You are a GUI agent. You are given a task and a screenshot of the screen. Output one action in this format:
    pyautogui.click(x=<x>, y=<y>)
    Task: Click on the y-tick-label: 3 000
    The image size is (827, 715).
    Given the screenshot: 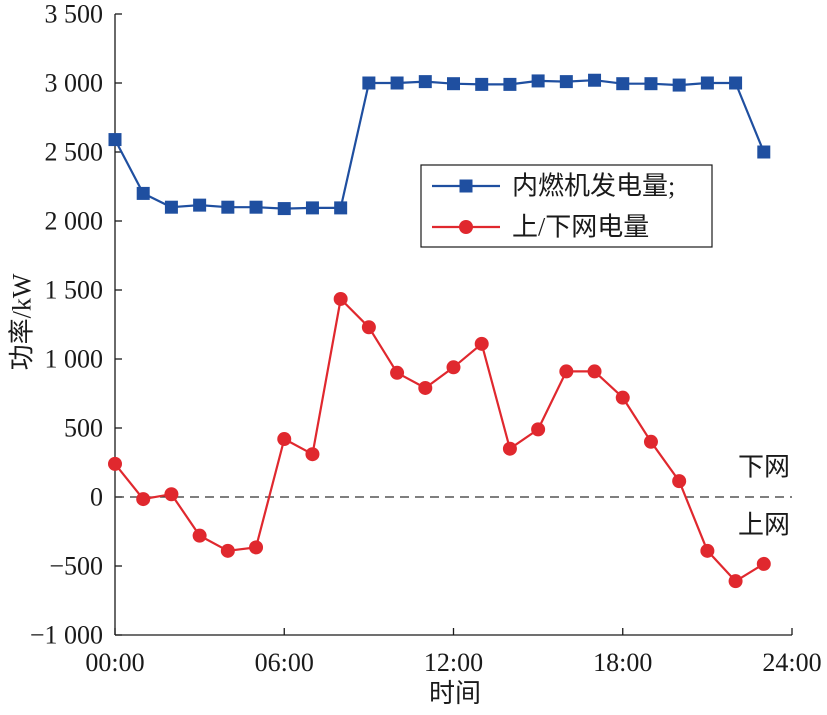 What is the action you would take?
    pyautogui.click(x=74, y=83)
    